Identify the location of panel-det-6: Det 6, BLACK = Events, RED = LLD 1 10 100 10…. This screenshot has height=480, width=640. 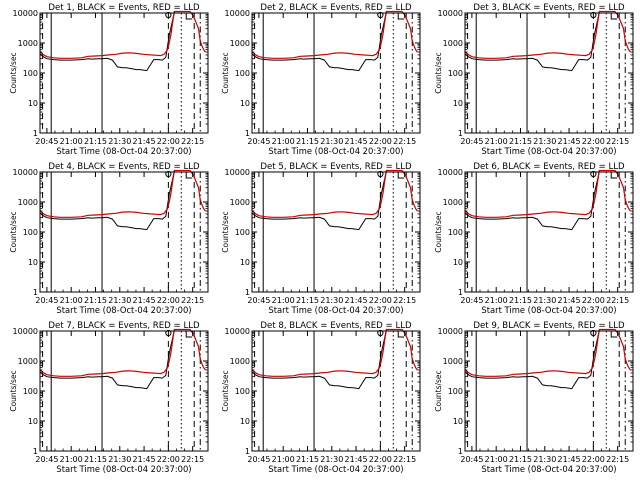
(534, 238).